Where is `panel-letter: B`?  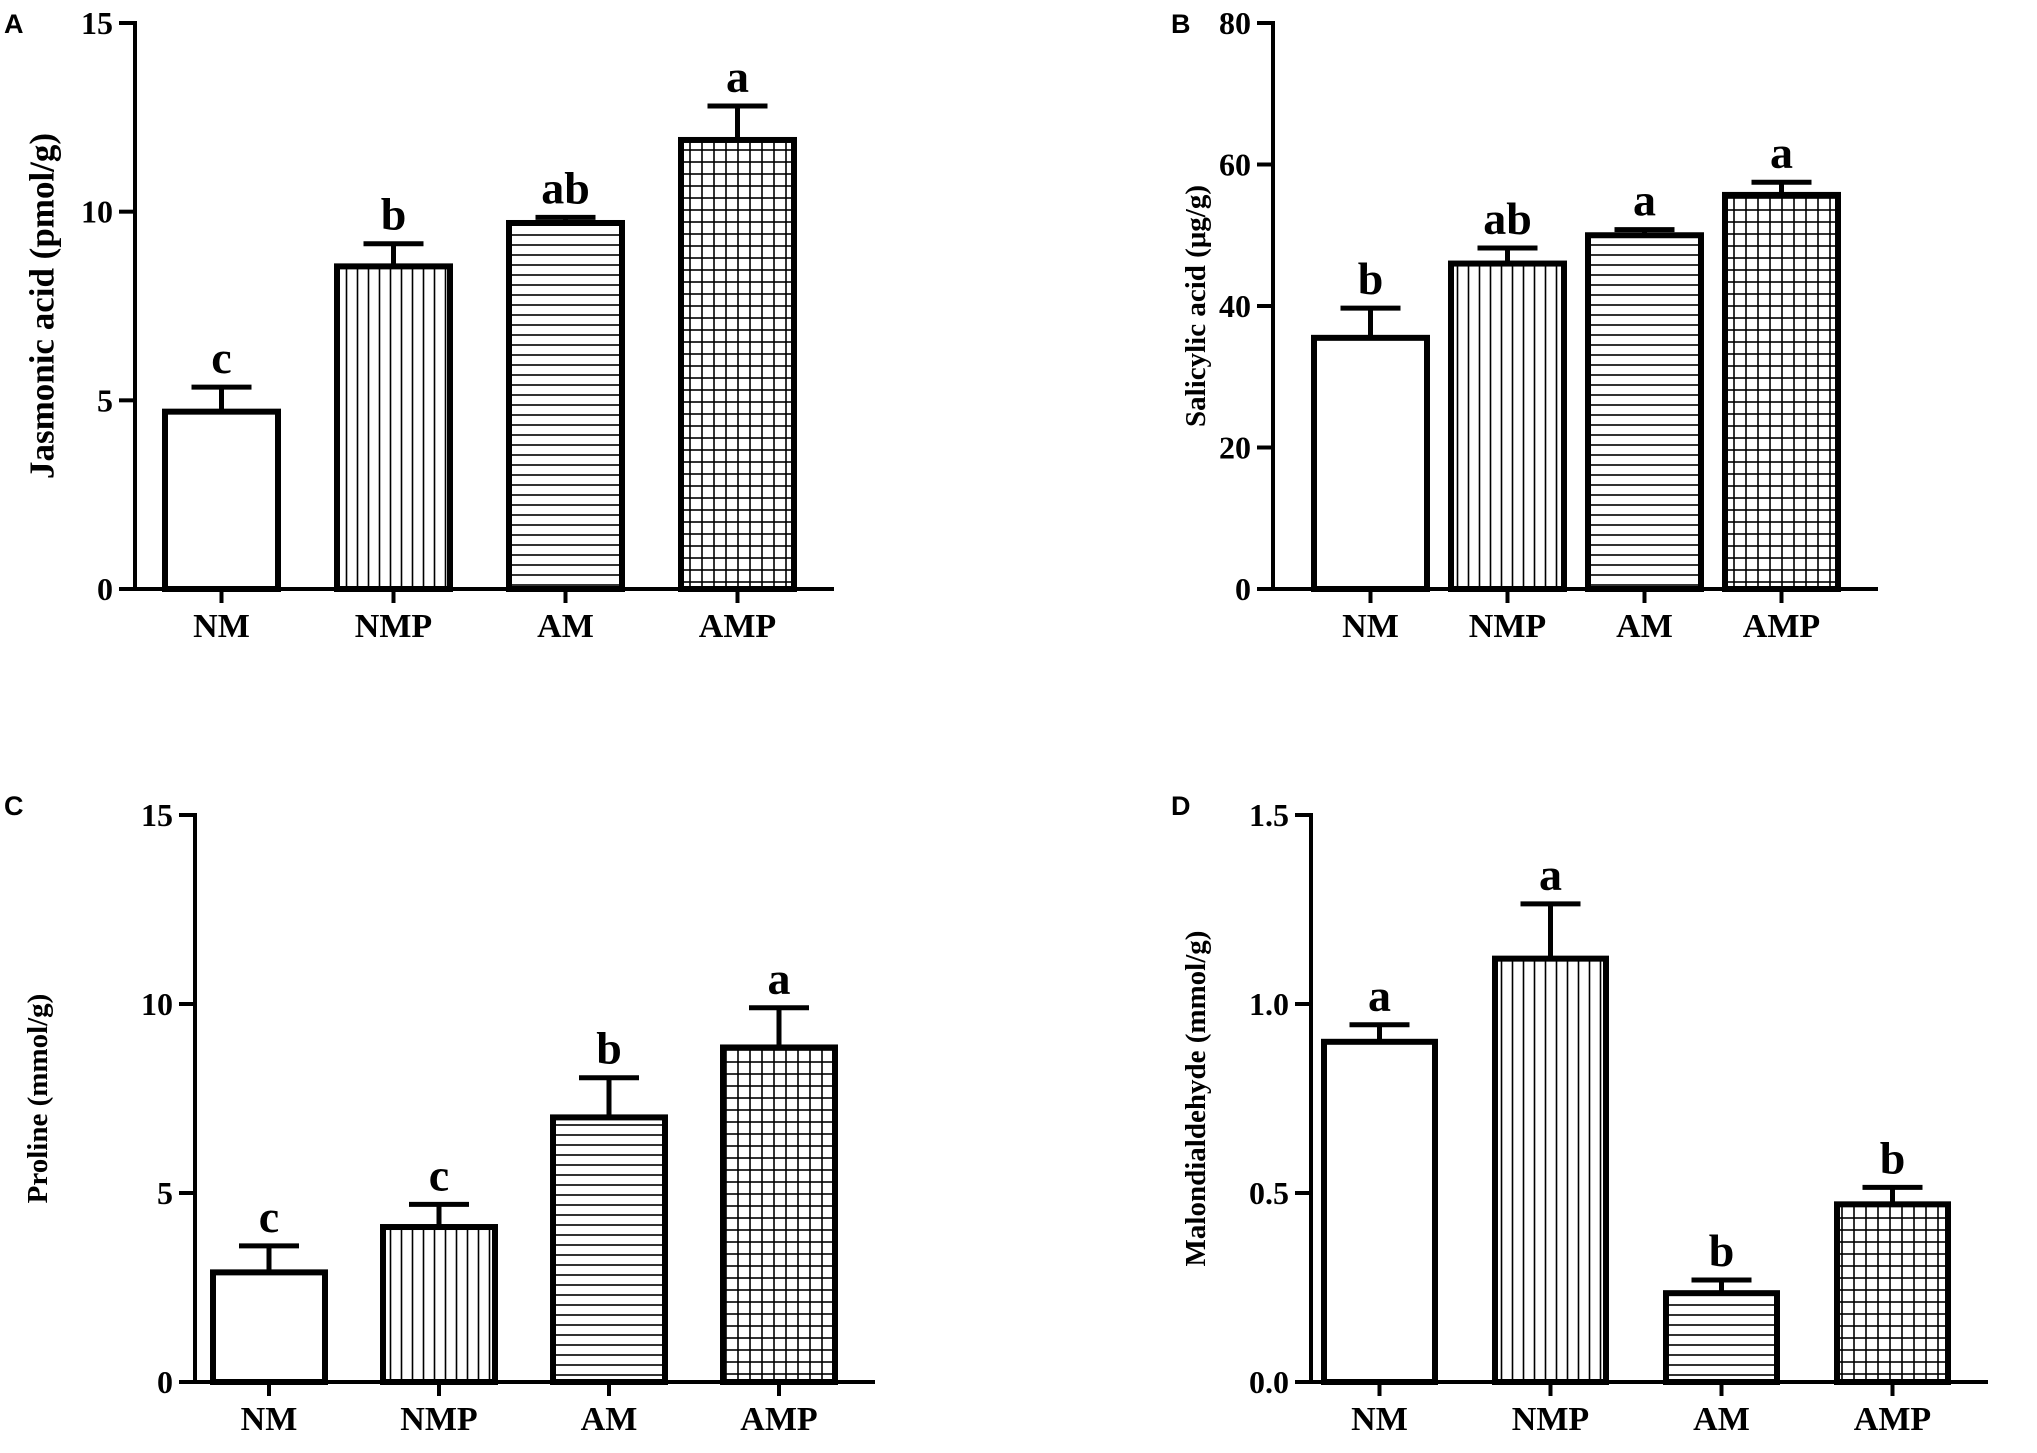
panel-letter: B is located at coordinates (1181, 24).